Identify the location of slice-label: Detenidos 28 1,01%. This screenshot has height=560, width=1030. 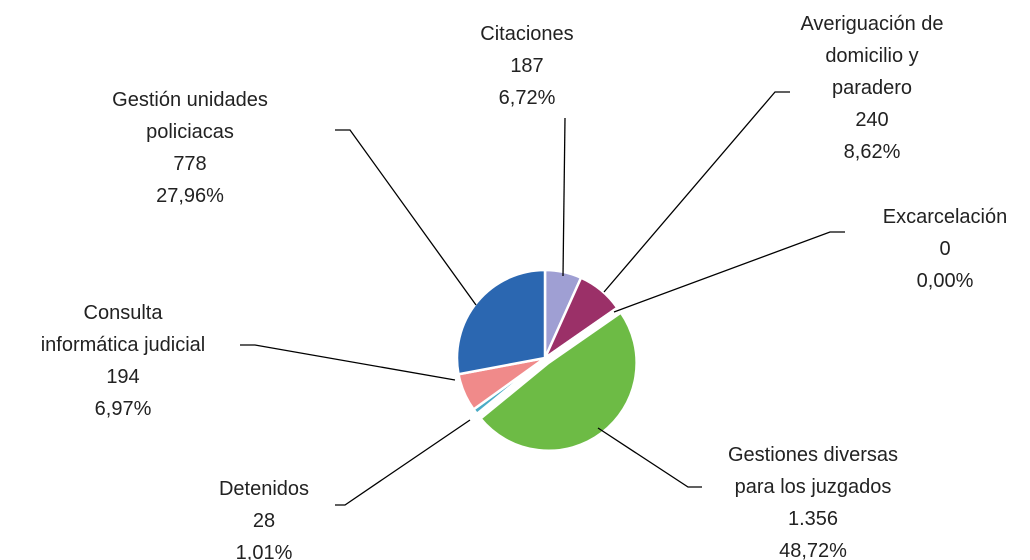
(264, 516).